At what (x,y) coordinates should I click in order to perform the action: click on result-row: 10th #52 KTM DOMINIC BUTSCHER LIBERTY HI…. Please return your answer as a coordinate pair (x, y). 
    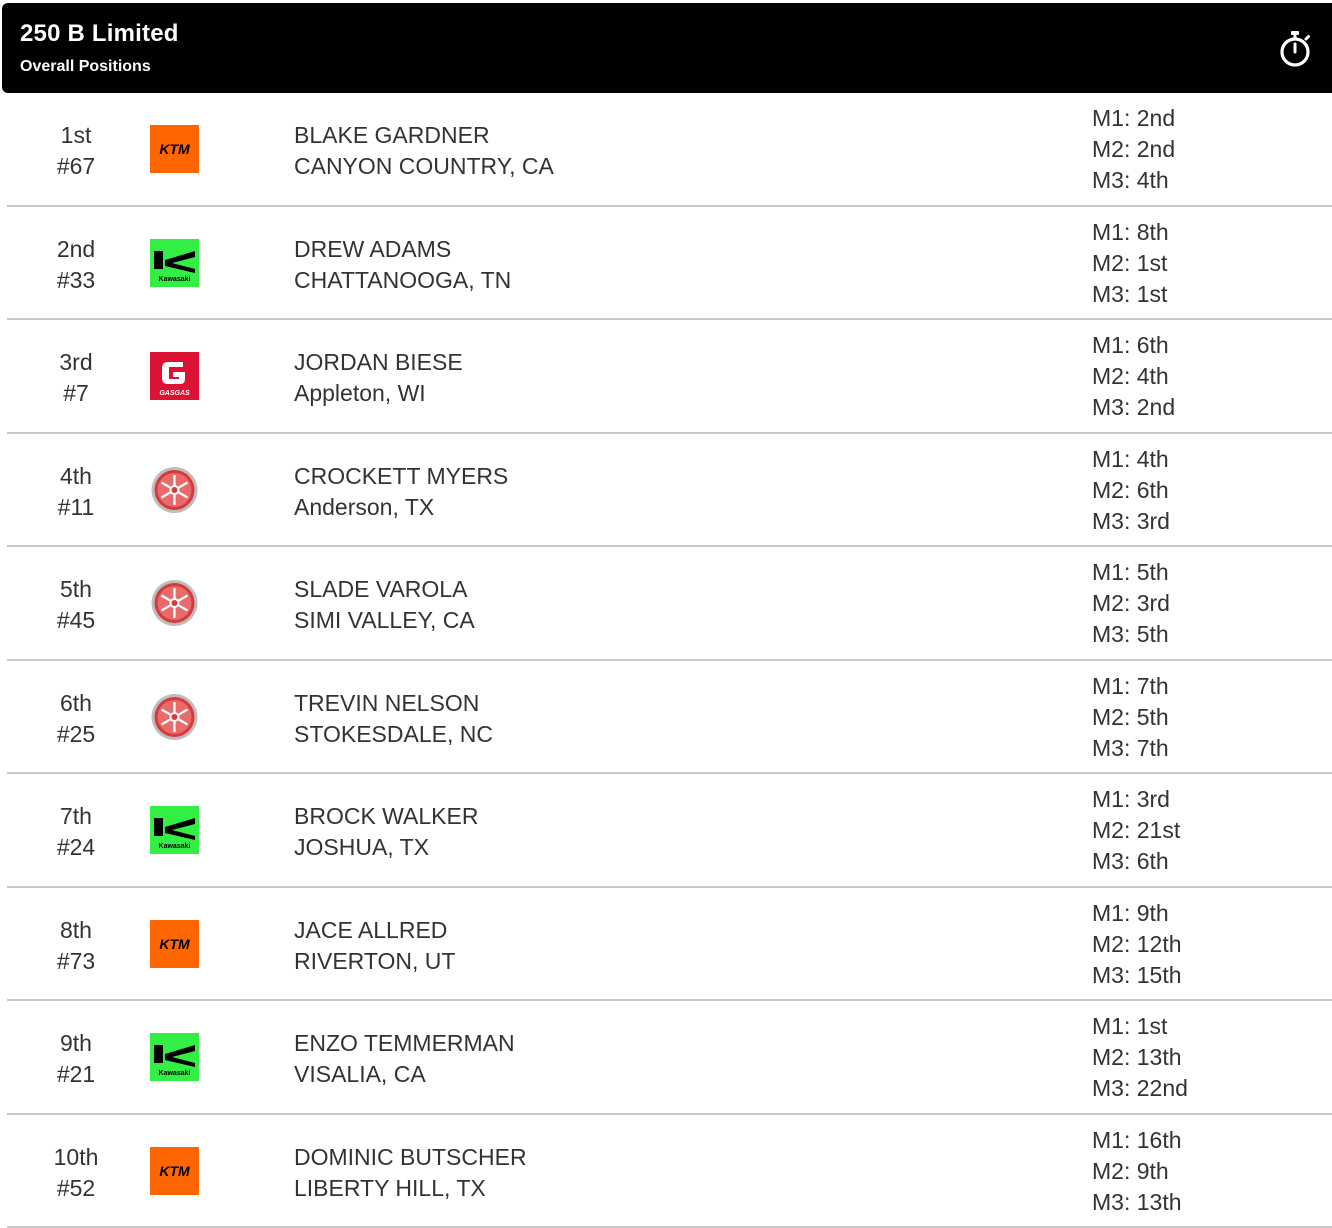
    Looking at the image, I should click on (666, 1171).